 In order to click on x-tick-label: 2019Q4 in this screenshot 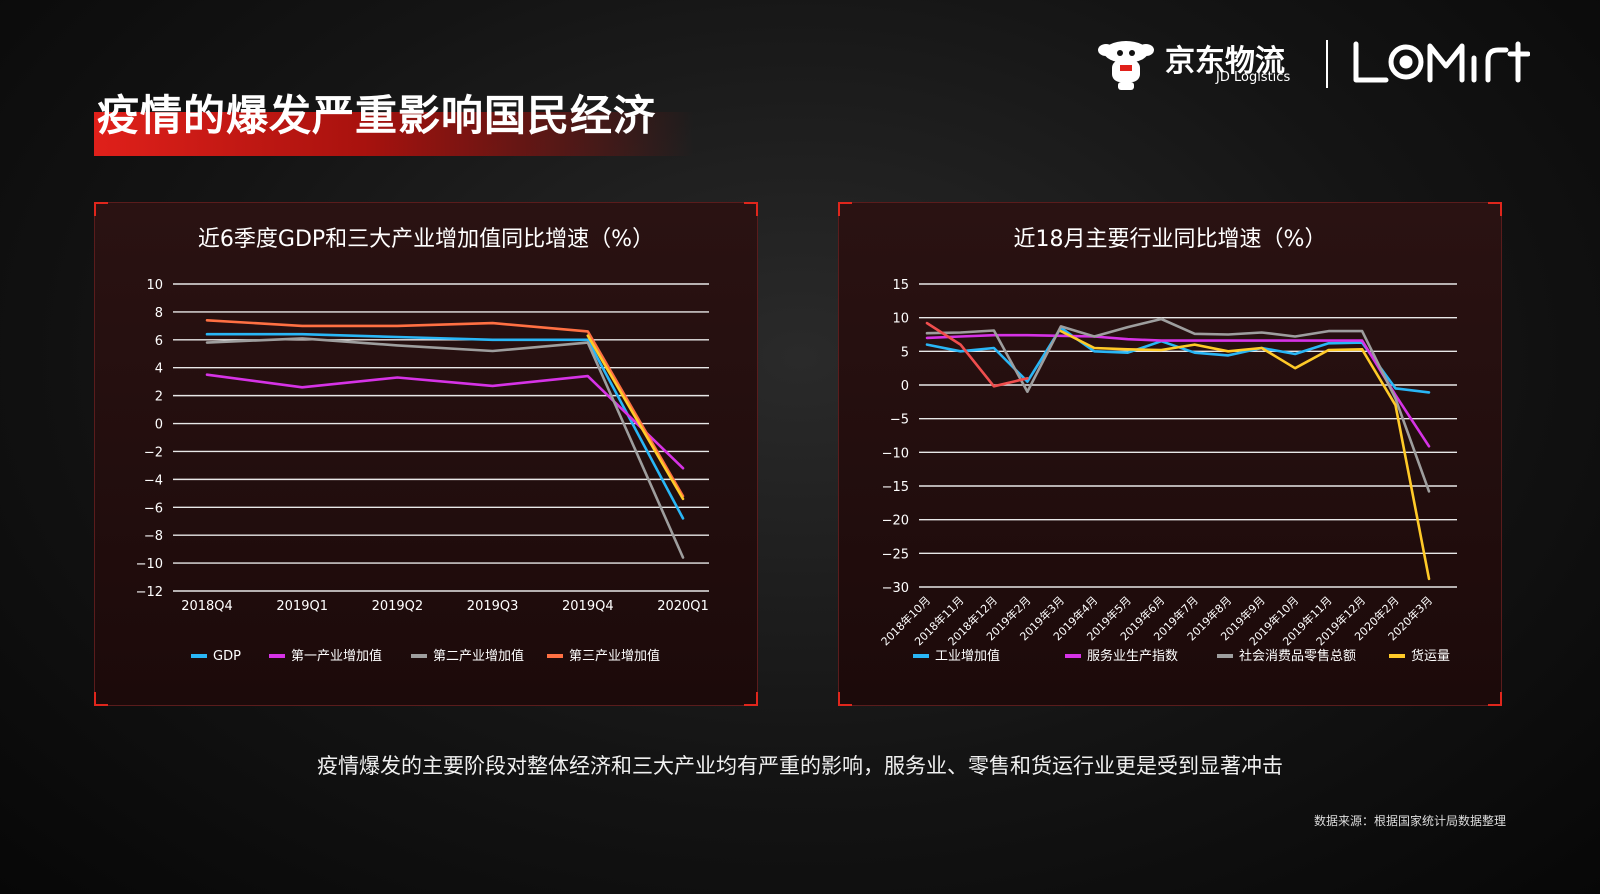, I will do `click(588, 606)`.